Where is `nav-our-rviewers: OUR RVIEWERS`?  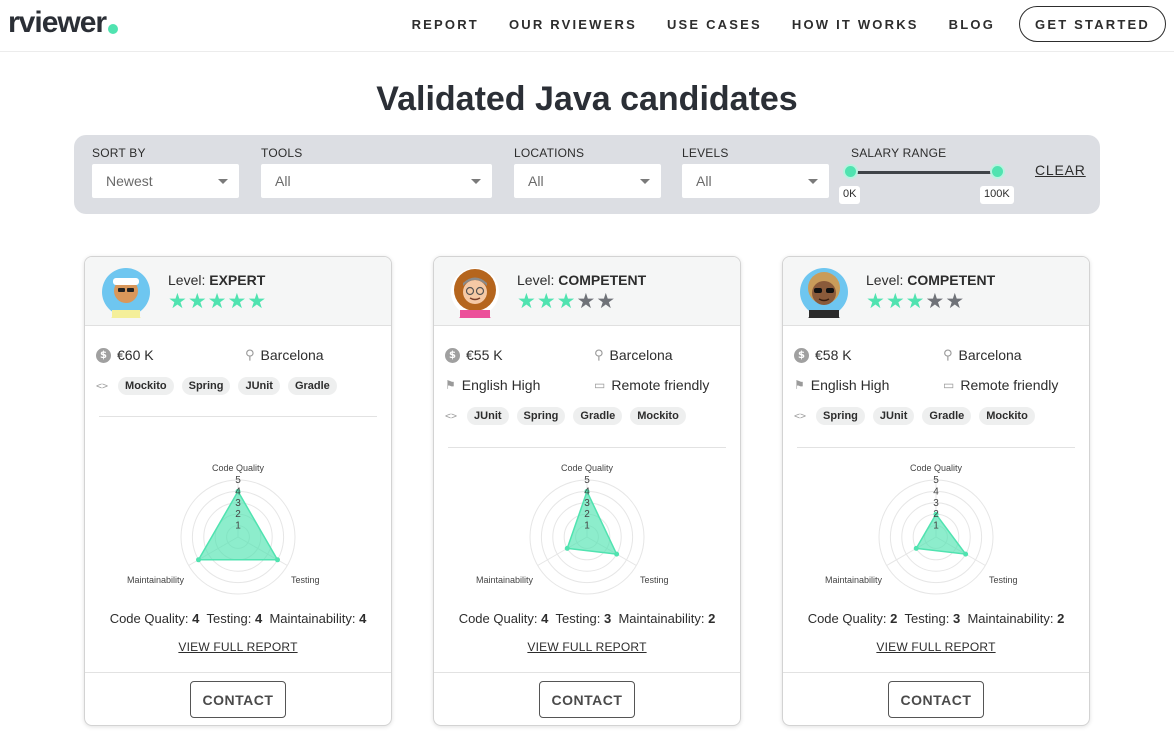 nav-our-rviewers: OUR RVIEWERS is located at coordinates (572, 24).